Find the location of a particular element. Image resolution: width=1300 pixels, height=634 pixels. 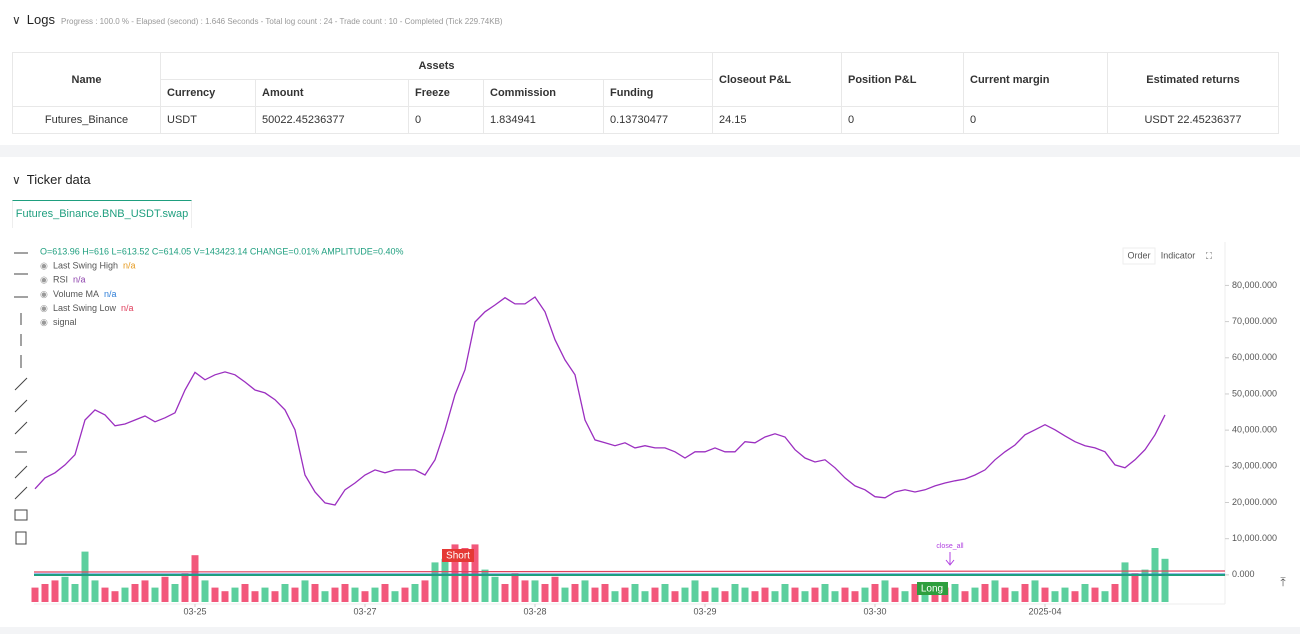

button-frame is located at coordinates (1139, 256).